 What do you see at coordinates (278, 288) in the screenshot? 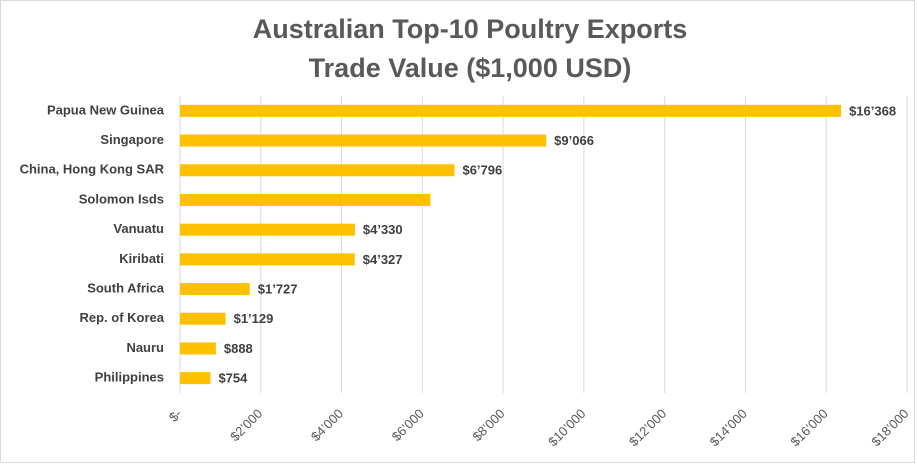
I see `value-label: $1’727` at bounding box center [278, 288].